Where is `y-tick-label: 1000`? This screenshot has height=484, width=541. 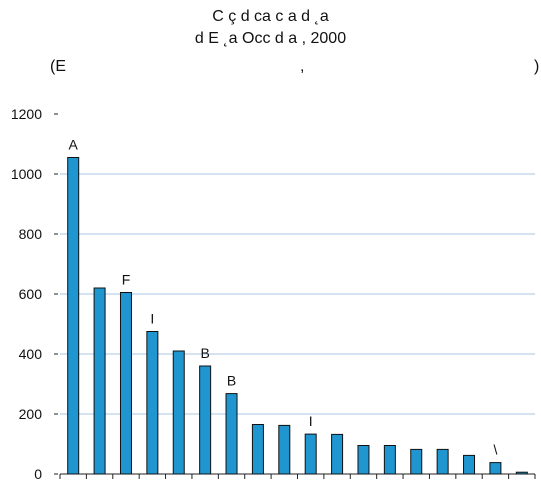 y-tick-label: 1000 is located at coordinates (26, 174).